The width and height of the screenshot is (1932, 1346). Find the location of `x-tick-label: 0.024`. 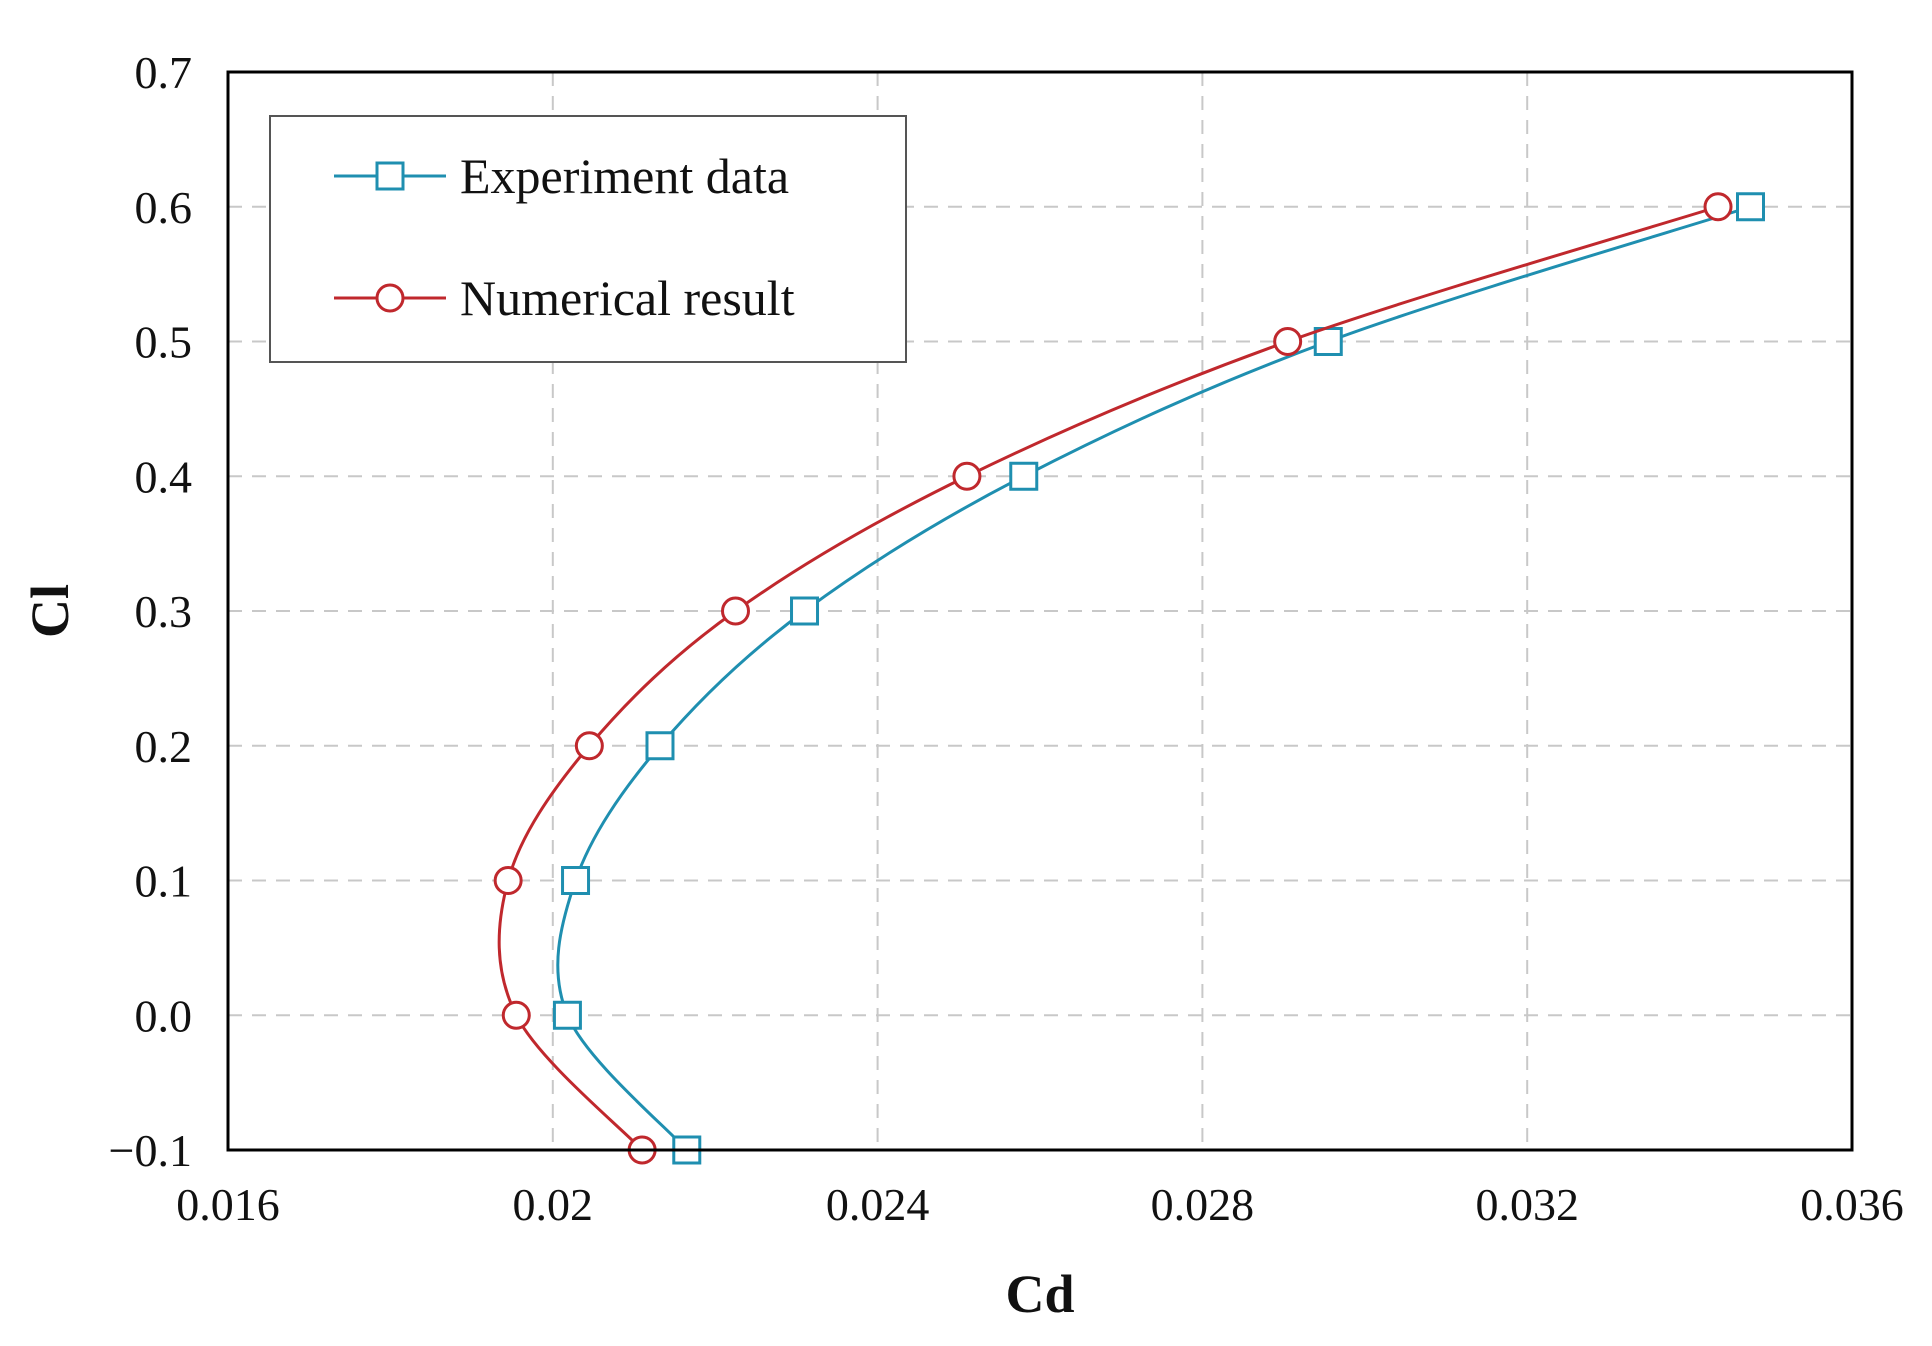

x-tick-label: 0.024 is located at coordinates (878, 1204).